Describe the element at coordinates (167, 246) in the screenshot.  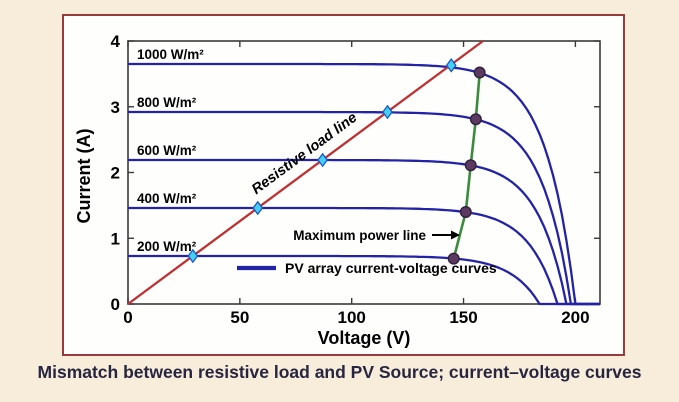
I see `curve-label-200: 200 W/m²` at that location.